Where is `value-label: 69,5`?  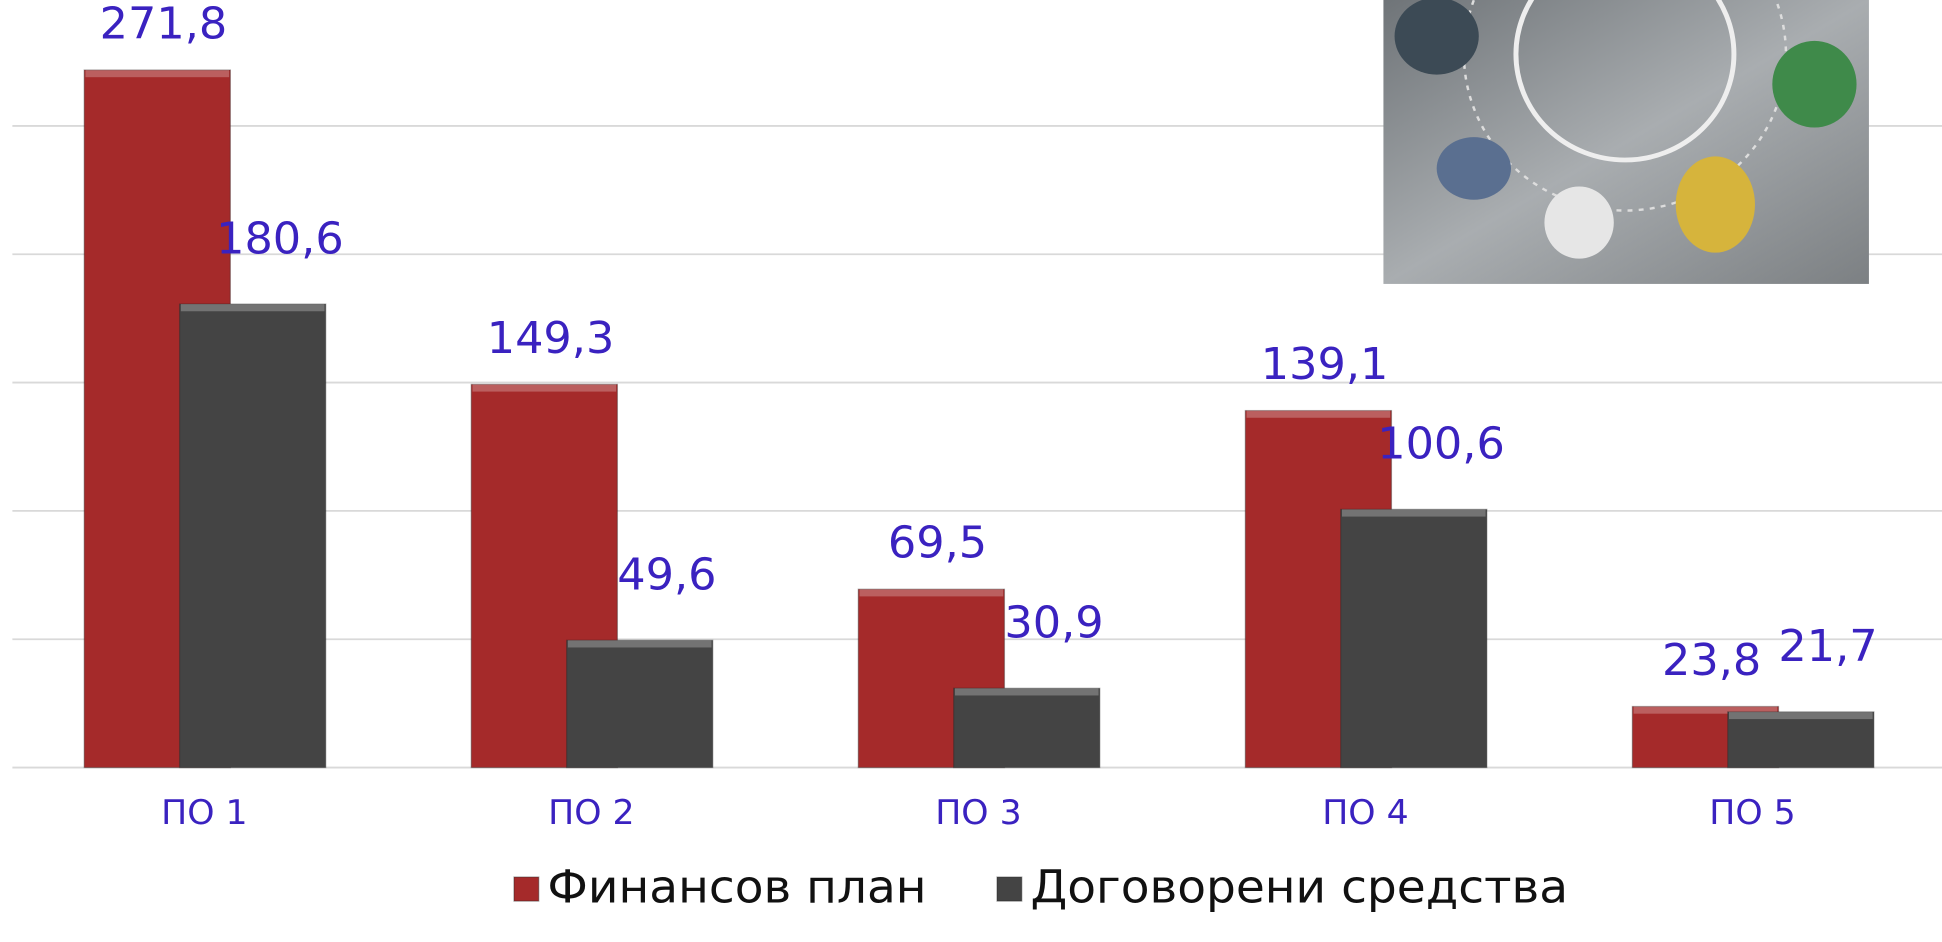 value-label: 69,5 is located at coordinates (937, 543).